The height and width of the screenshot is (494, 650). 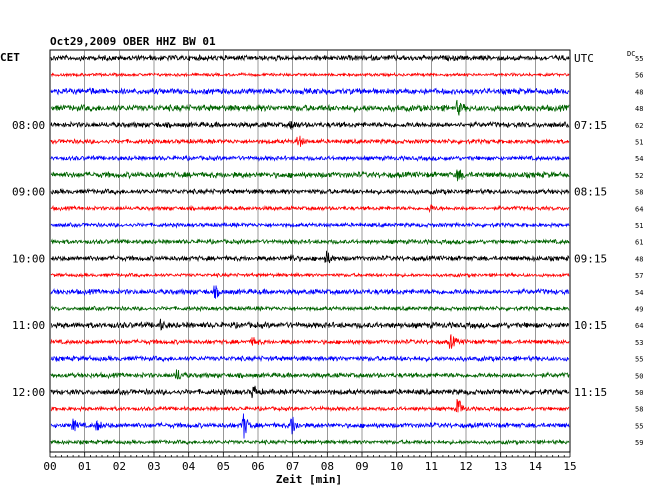 What do you see at coordinates (396, 466) in the screenshot?
I see `x-tick-label: 10` at bounding box center [396, 466].